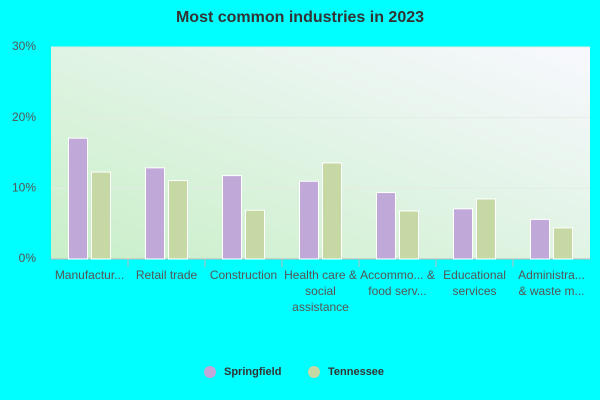  Describe the element at coordinates (300, 17) in the screenshot. I see `chart-title: Most common industries in 2023` at that location.